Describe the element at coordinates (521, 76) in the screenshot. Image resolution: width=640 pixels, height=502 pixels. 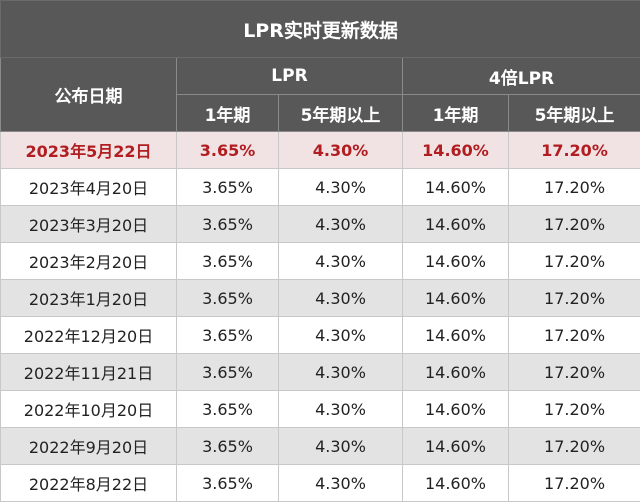
I see `header-group-4x-lpr: 4倍LPR` at that location.